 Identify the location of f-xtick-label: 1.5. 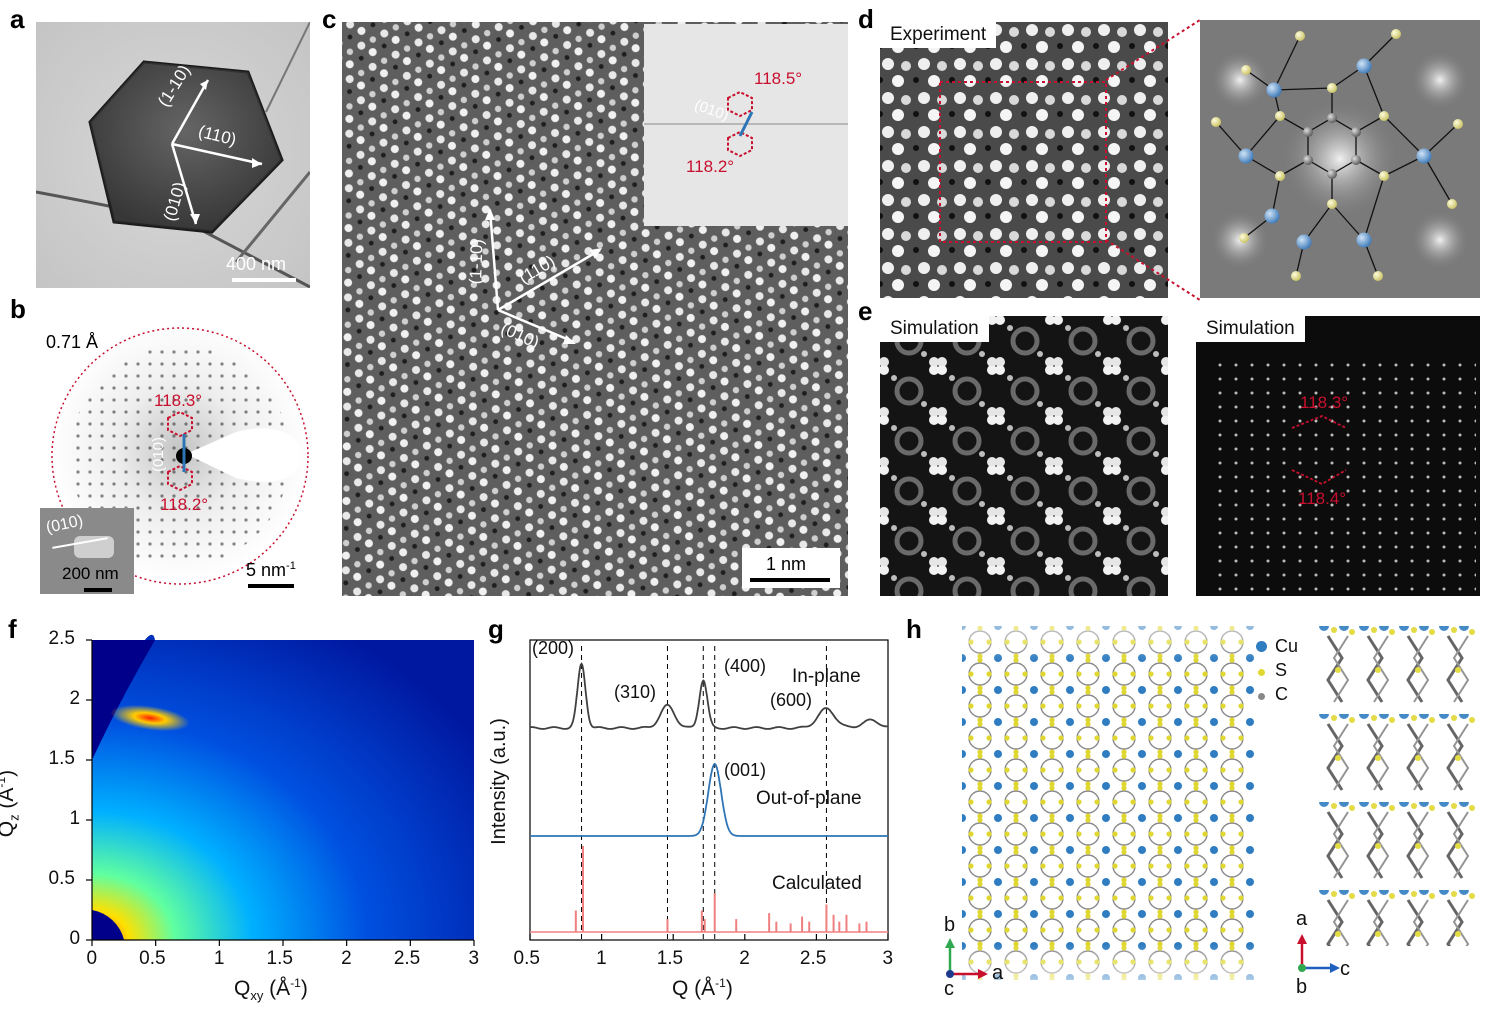
(279, 958).